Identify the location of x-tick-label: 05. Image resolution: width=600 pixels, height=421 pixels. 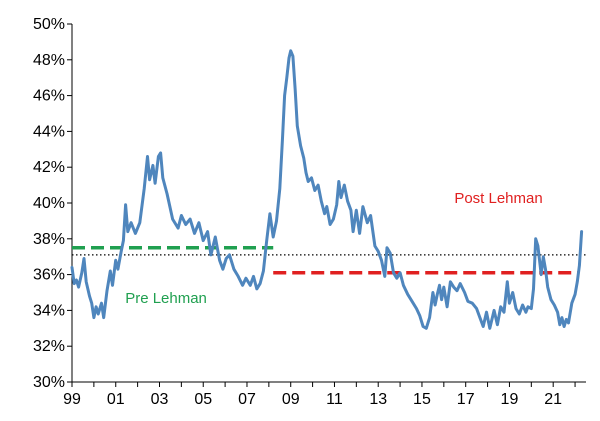
(203, 399).